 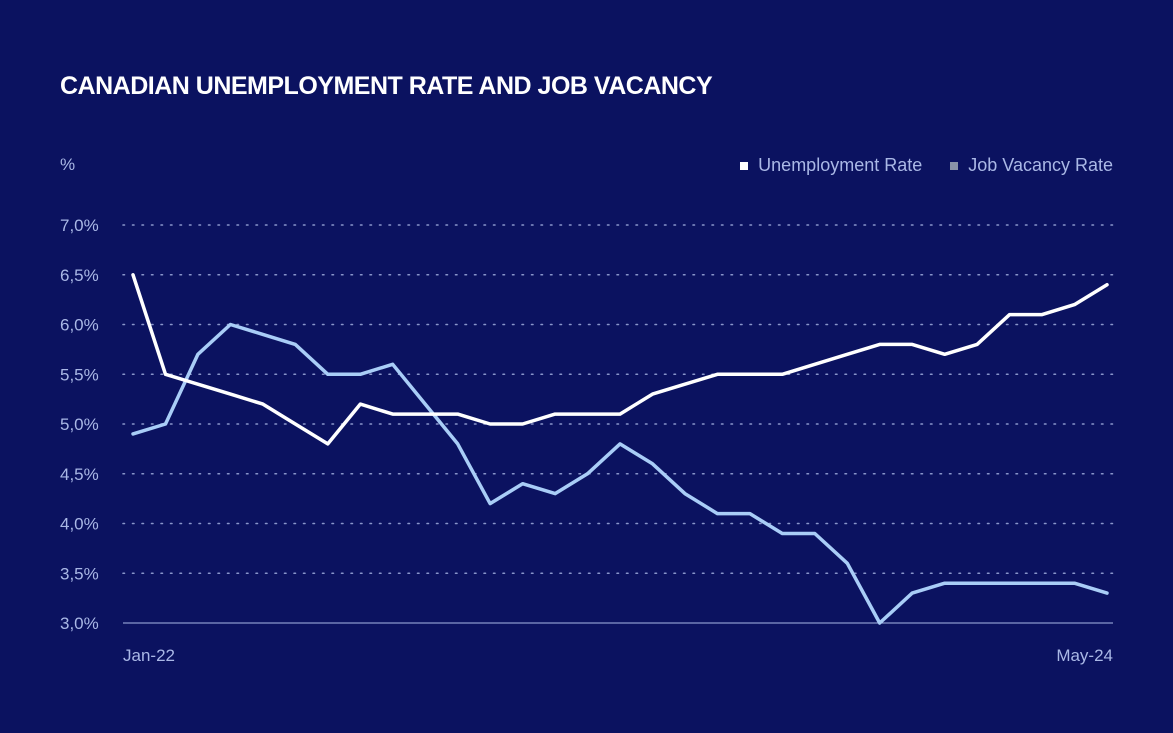 What do you see at coordinates (79, 225) in the screenshot?
I see `y-tick-label: 7,0%` at bounding box center [79, 225].